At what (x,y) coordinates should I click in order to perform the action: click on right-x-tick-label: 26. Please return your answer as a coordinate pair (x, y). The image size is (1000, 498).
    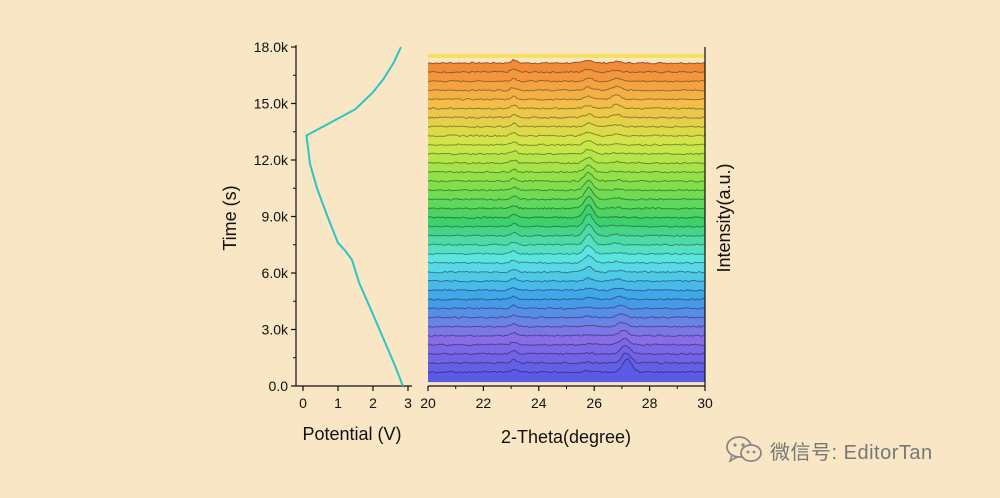
    Looking at the image, I should click on (594, 403).